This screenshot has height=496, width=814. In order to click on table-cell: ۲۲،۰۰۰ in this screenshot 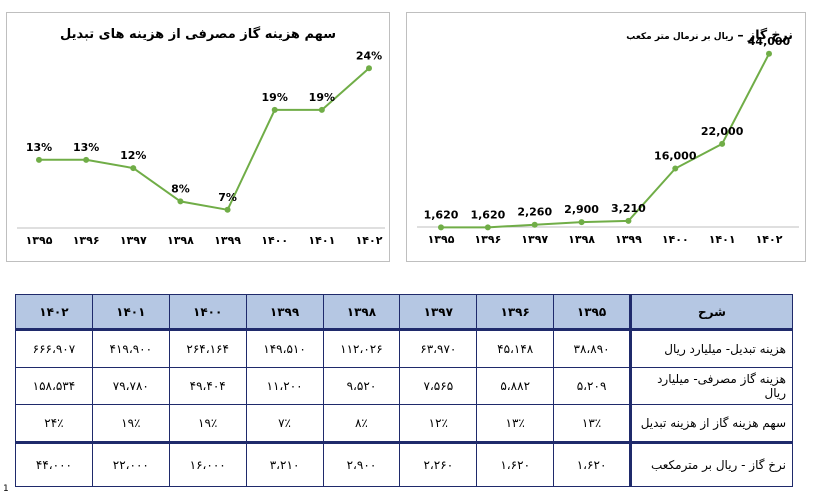, I will do `click(130, 464)`.